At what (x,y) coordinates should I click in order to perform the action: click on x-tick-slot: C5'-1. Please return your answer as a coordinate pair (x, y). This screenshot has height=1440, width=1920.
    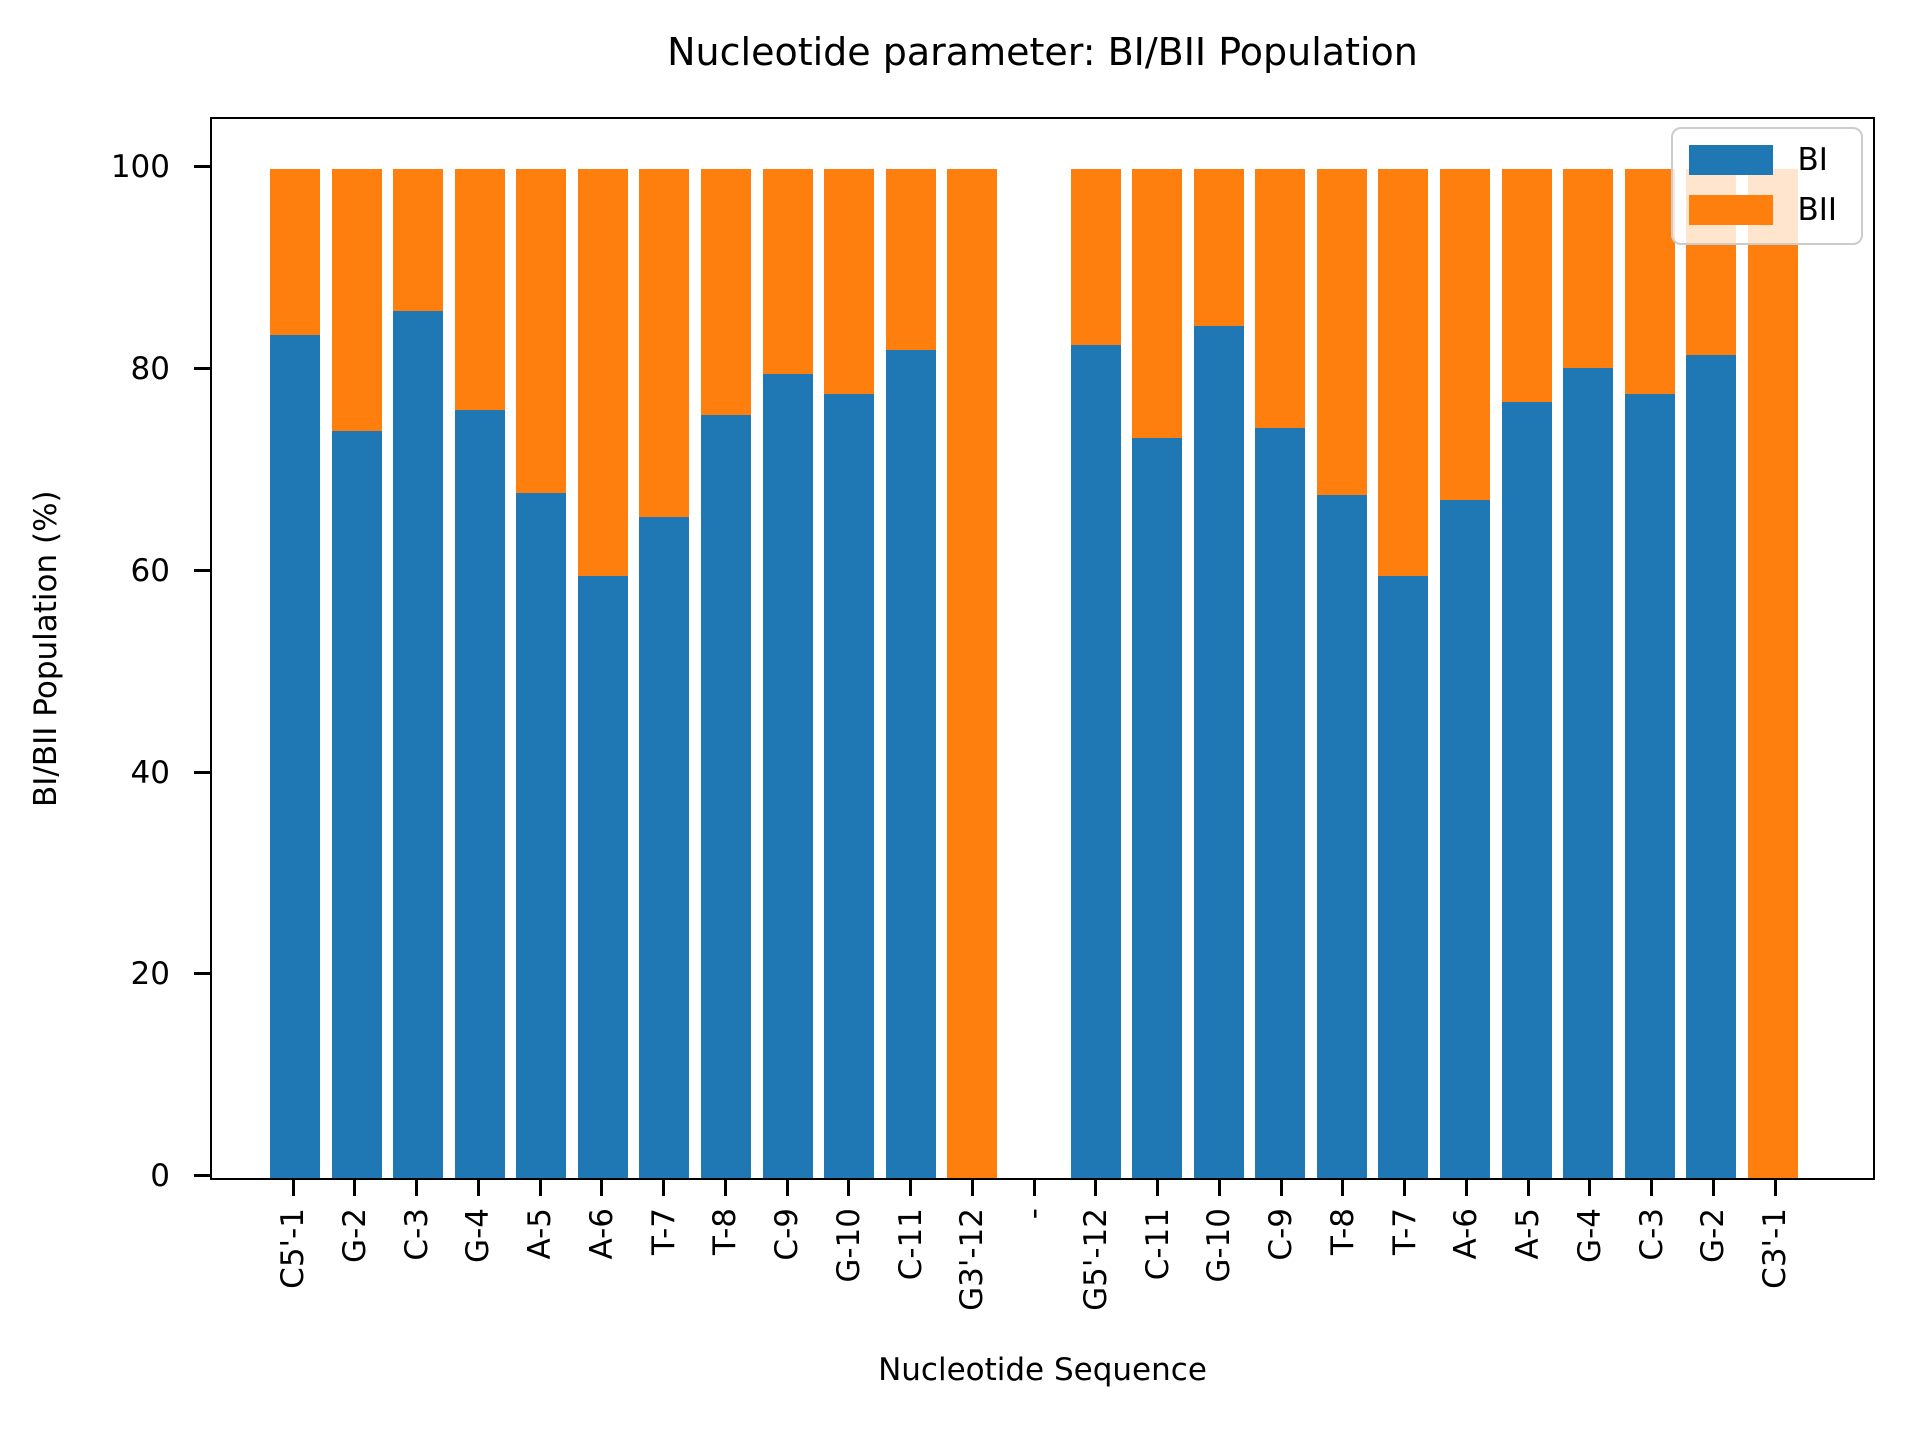
    Looking at the image, I should click on (293, 1245).